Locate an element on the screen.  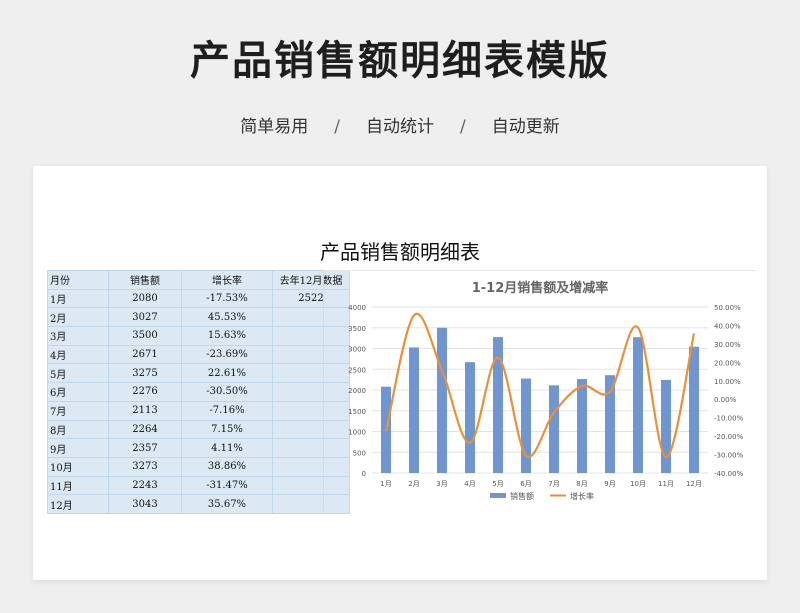
table-cell: -17.53% is located at coordinates (227, 298).